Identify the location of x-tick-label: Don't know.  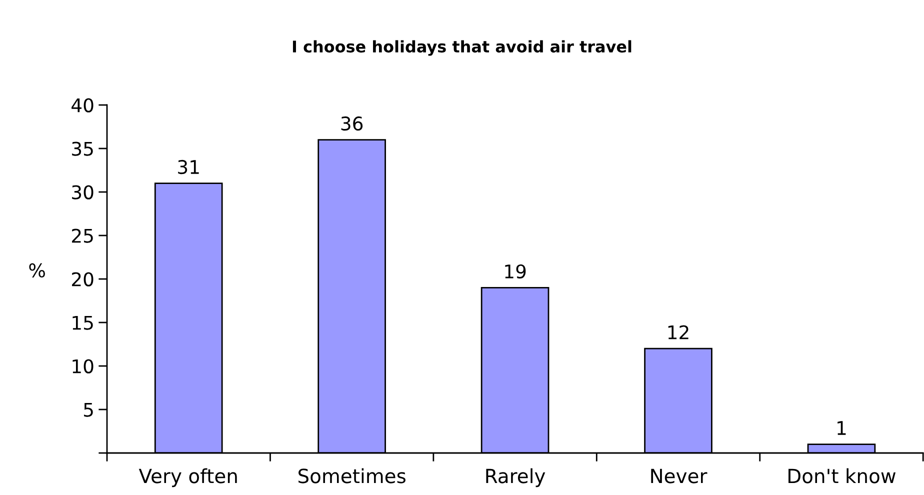
(842, 476).